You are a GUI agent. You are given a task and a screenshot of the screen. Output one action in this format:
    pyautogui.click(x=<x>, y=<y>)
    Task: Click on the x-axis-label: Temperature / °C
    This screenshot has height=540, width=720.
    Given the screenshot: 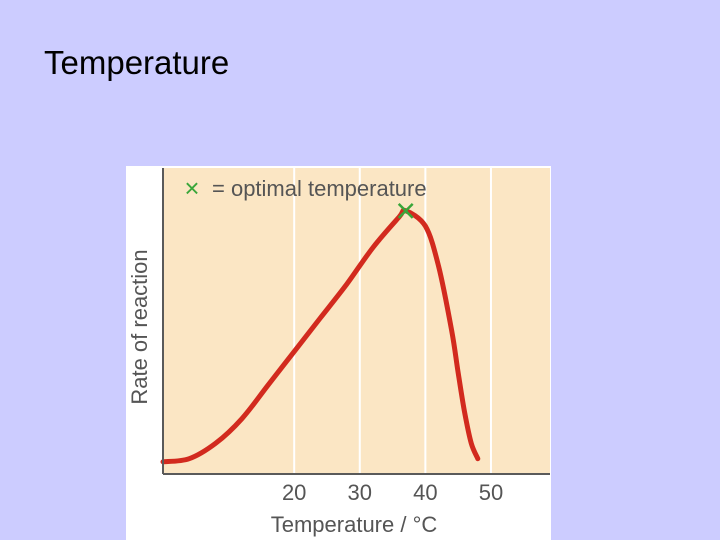 What is the action you would take?
    pyautogui.click(x=354, y=524)
    